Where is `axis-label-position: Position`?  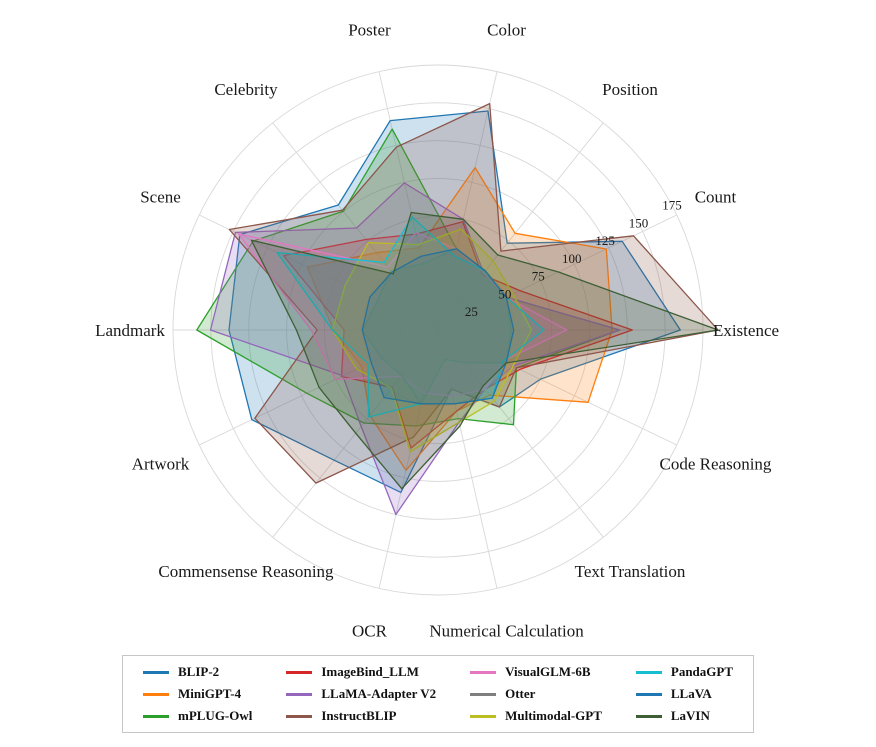
axis-label-position: Position is located at coordinates (630, 89).